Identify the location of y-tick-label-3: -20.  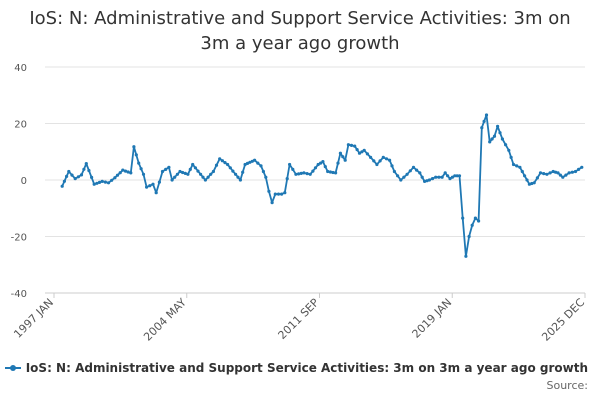
(19, 238).